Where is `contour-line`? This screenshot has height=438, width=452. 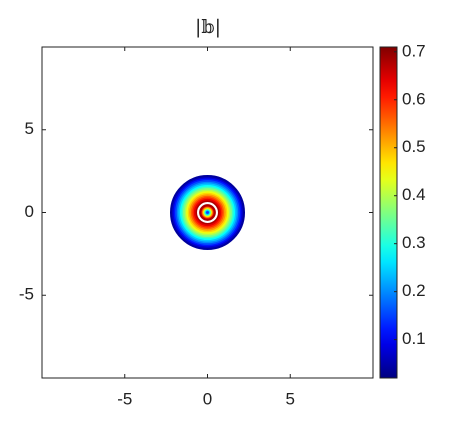
contour-line is located at coordinates (207, 212).